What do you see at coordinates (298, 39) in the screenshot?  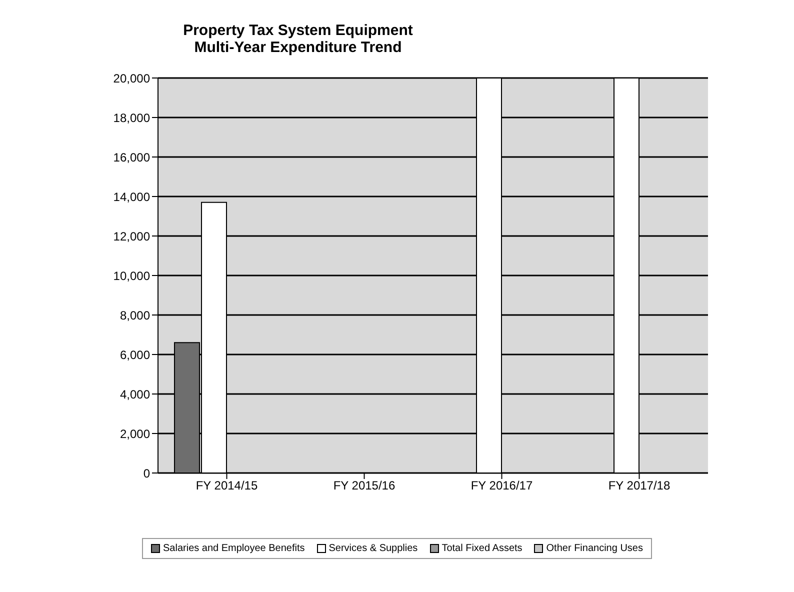 I see `chart-title: Property Tax System Equipment Multi-Year Expenditure Trend` at bounding box center [298, 39].